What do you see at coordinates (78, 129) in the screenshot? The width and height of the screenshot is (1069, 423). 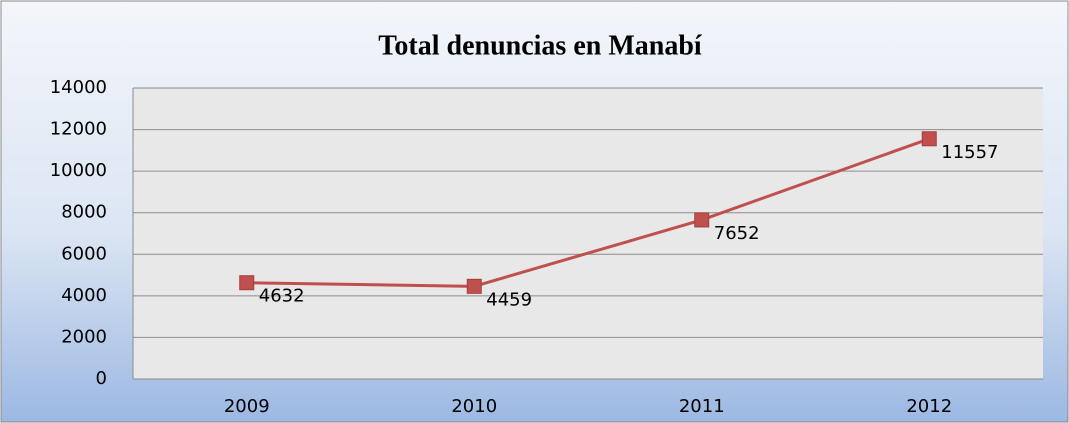 I see `y-tick-label: 12000` at bounding box center [78, 129].